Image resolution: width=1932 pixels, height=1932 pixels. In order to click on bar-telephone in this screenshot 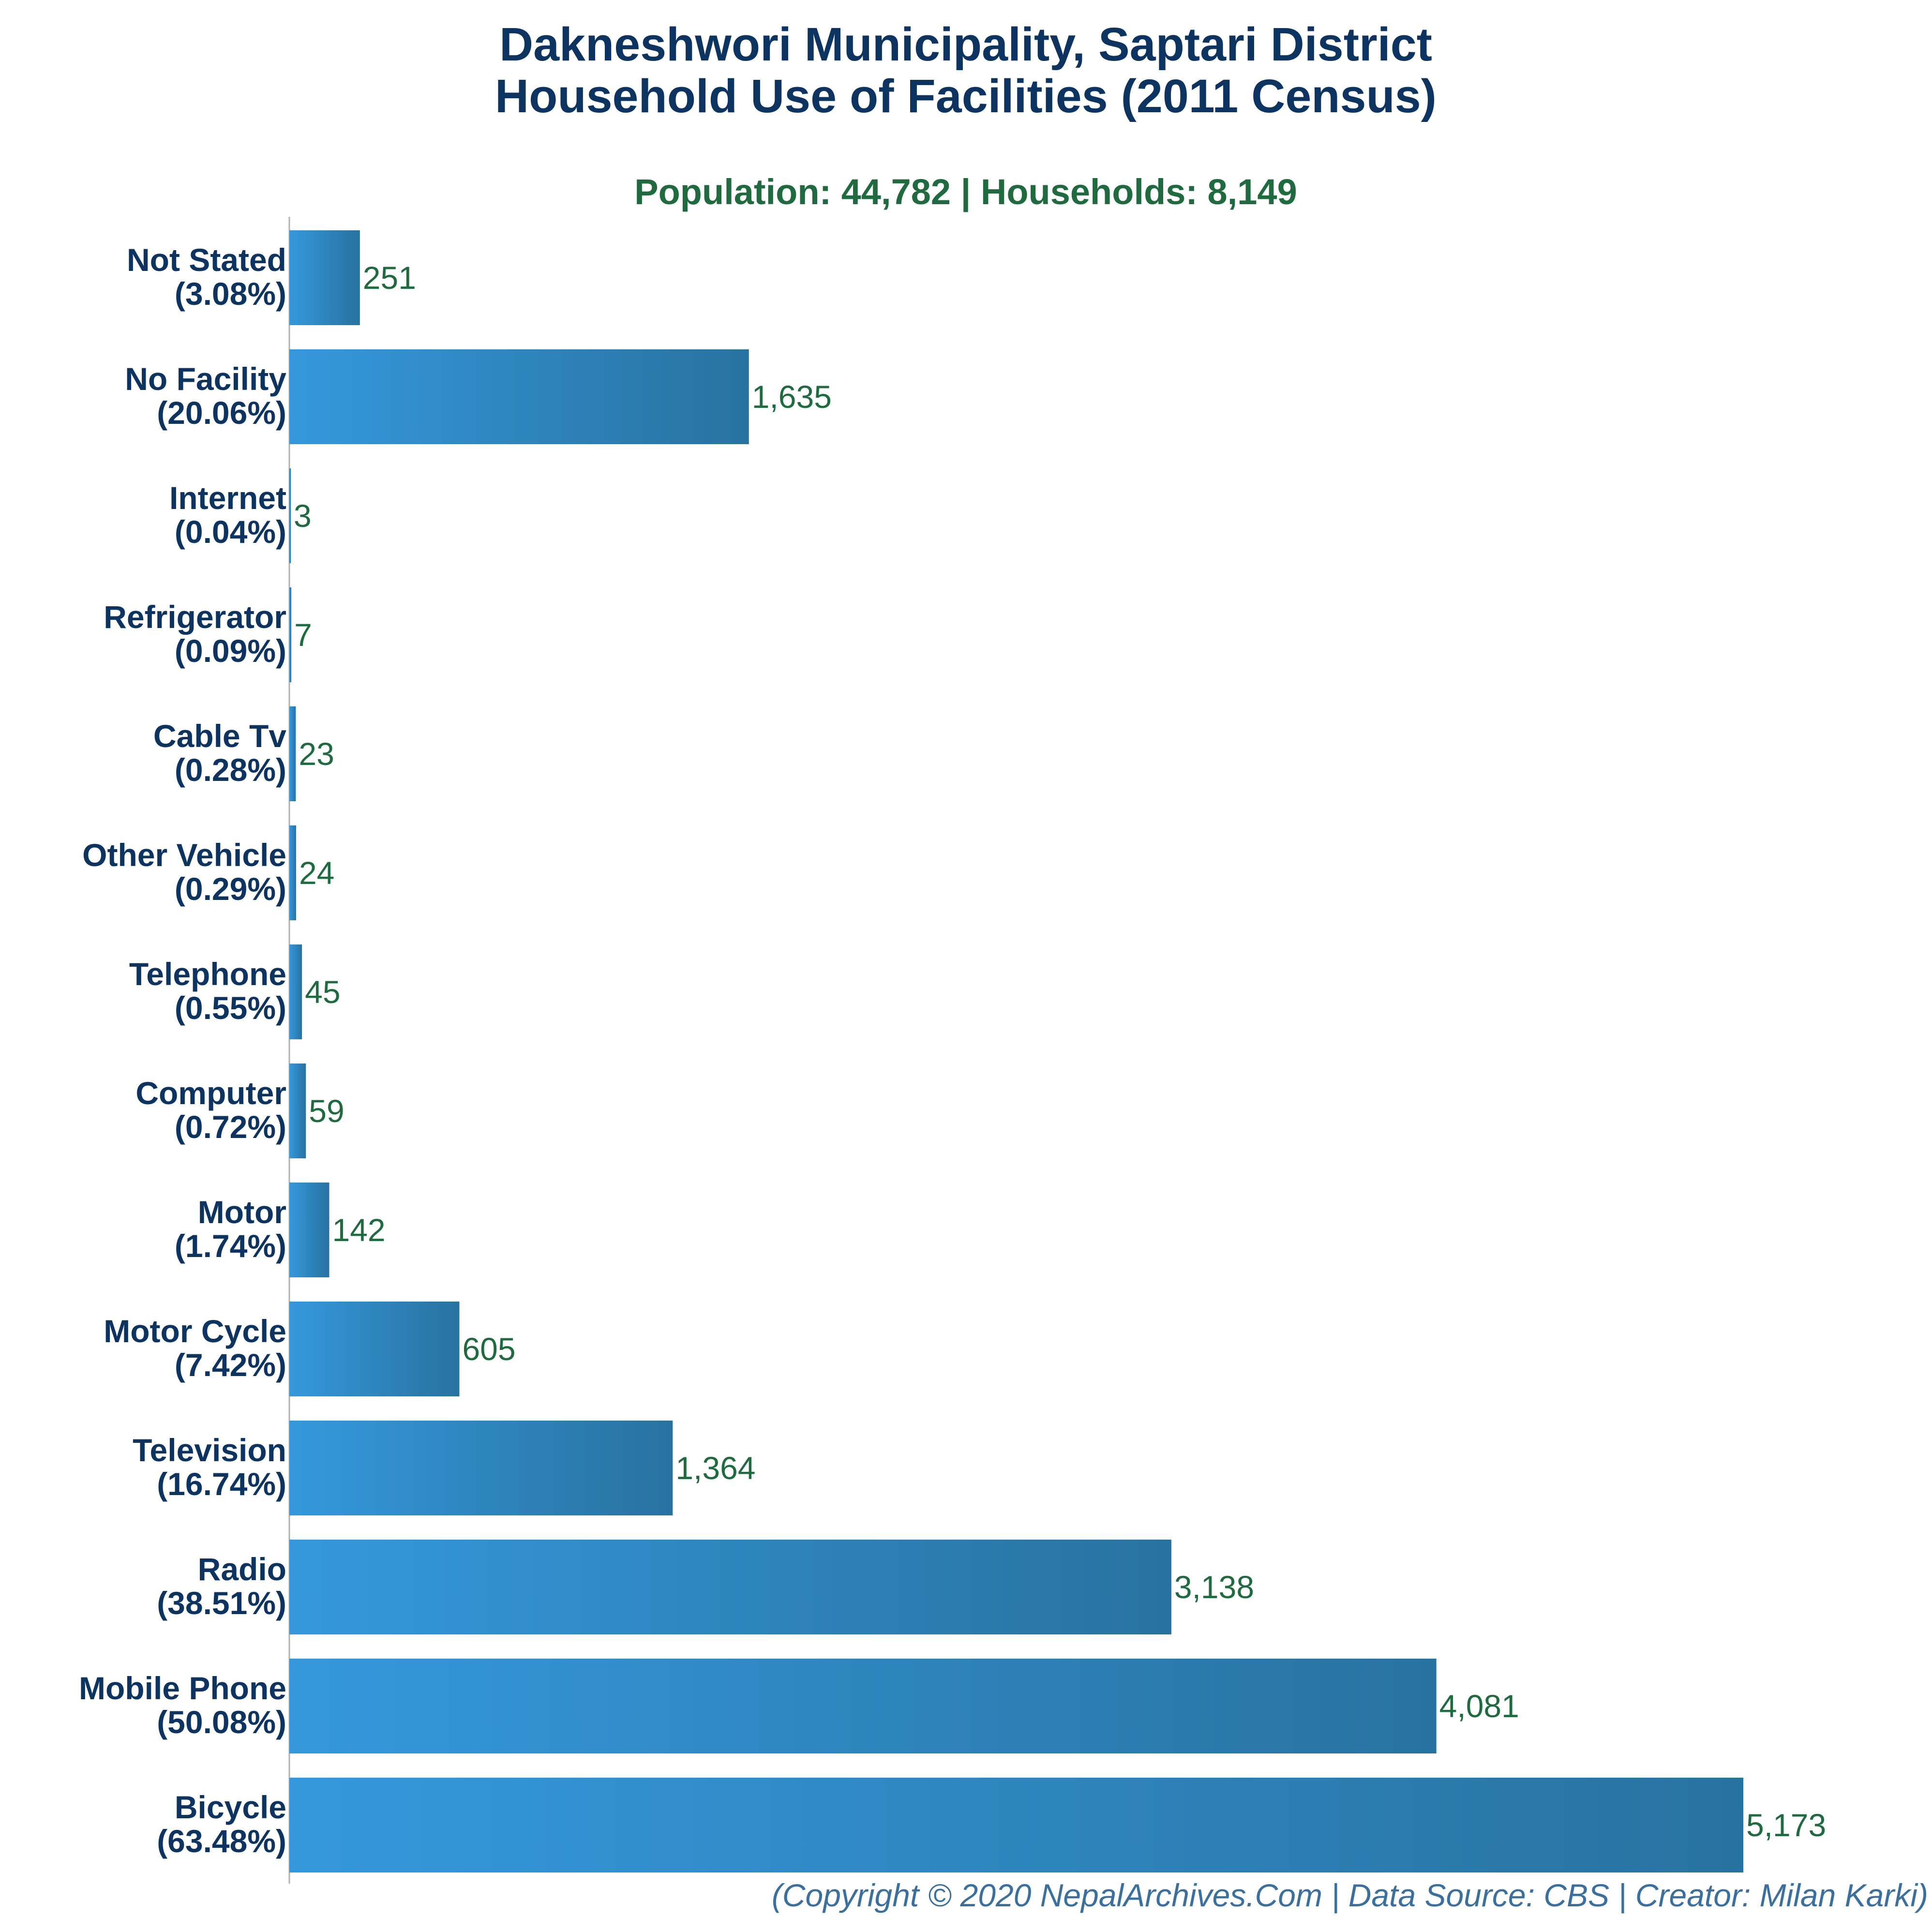, I will do `click(295, 991)`.